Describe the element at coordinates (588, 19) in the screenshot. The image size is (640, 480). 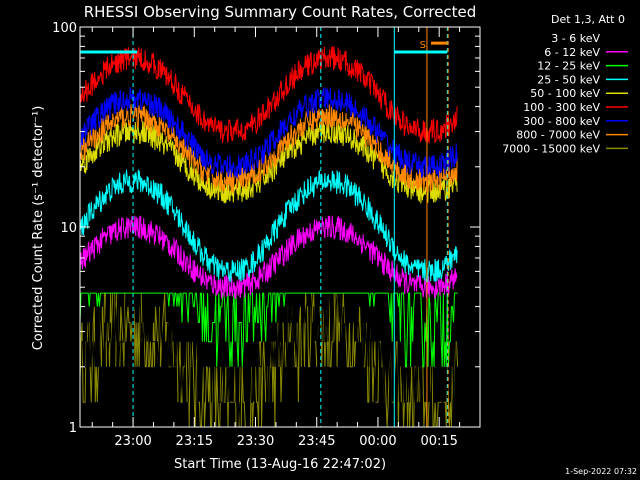
I see `legend-title: Det 1,3, Att 0` at that location.